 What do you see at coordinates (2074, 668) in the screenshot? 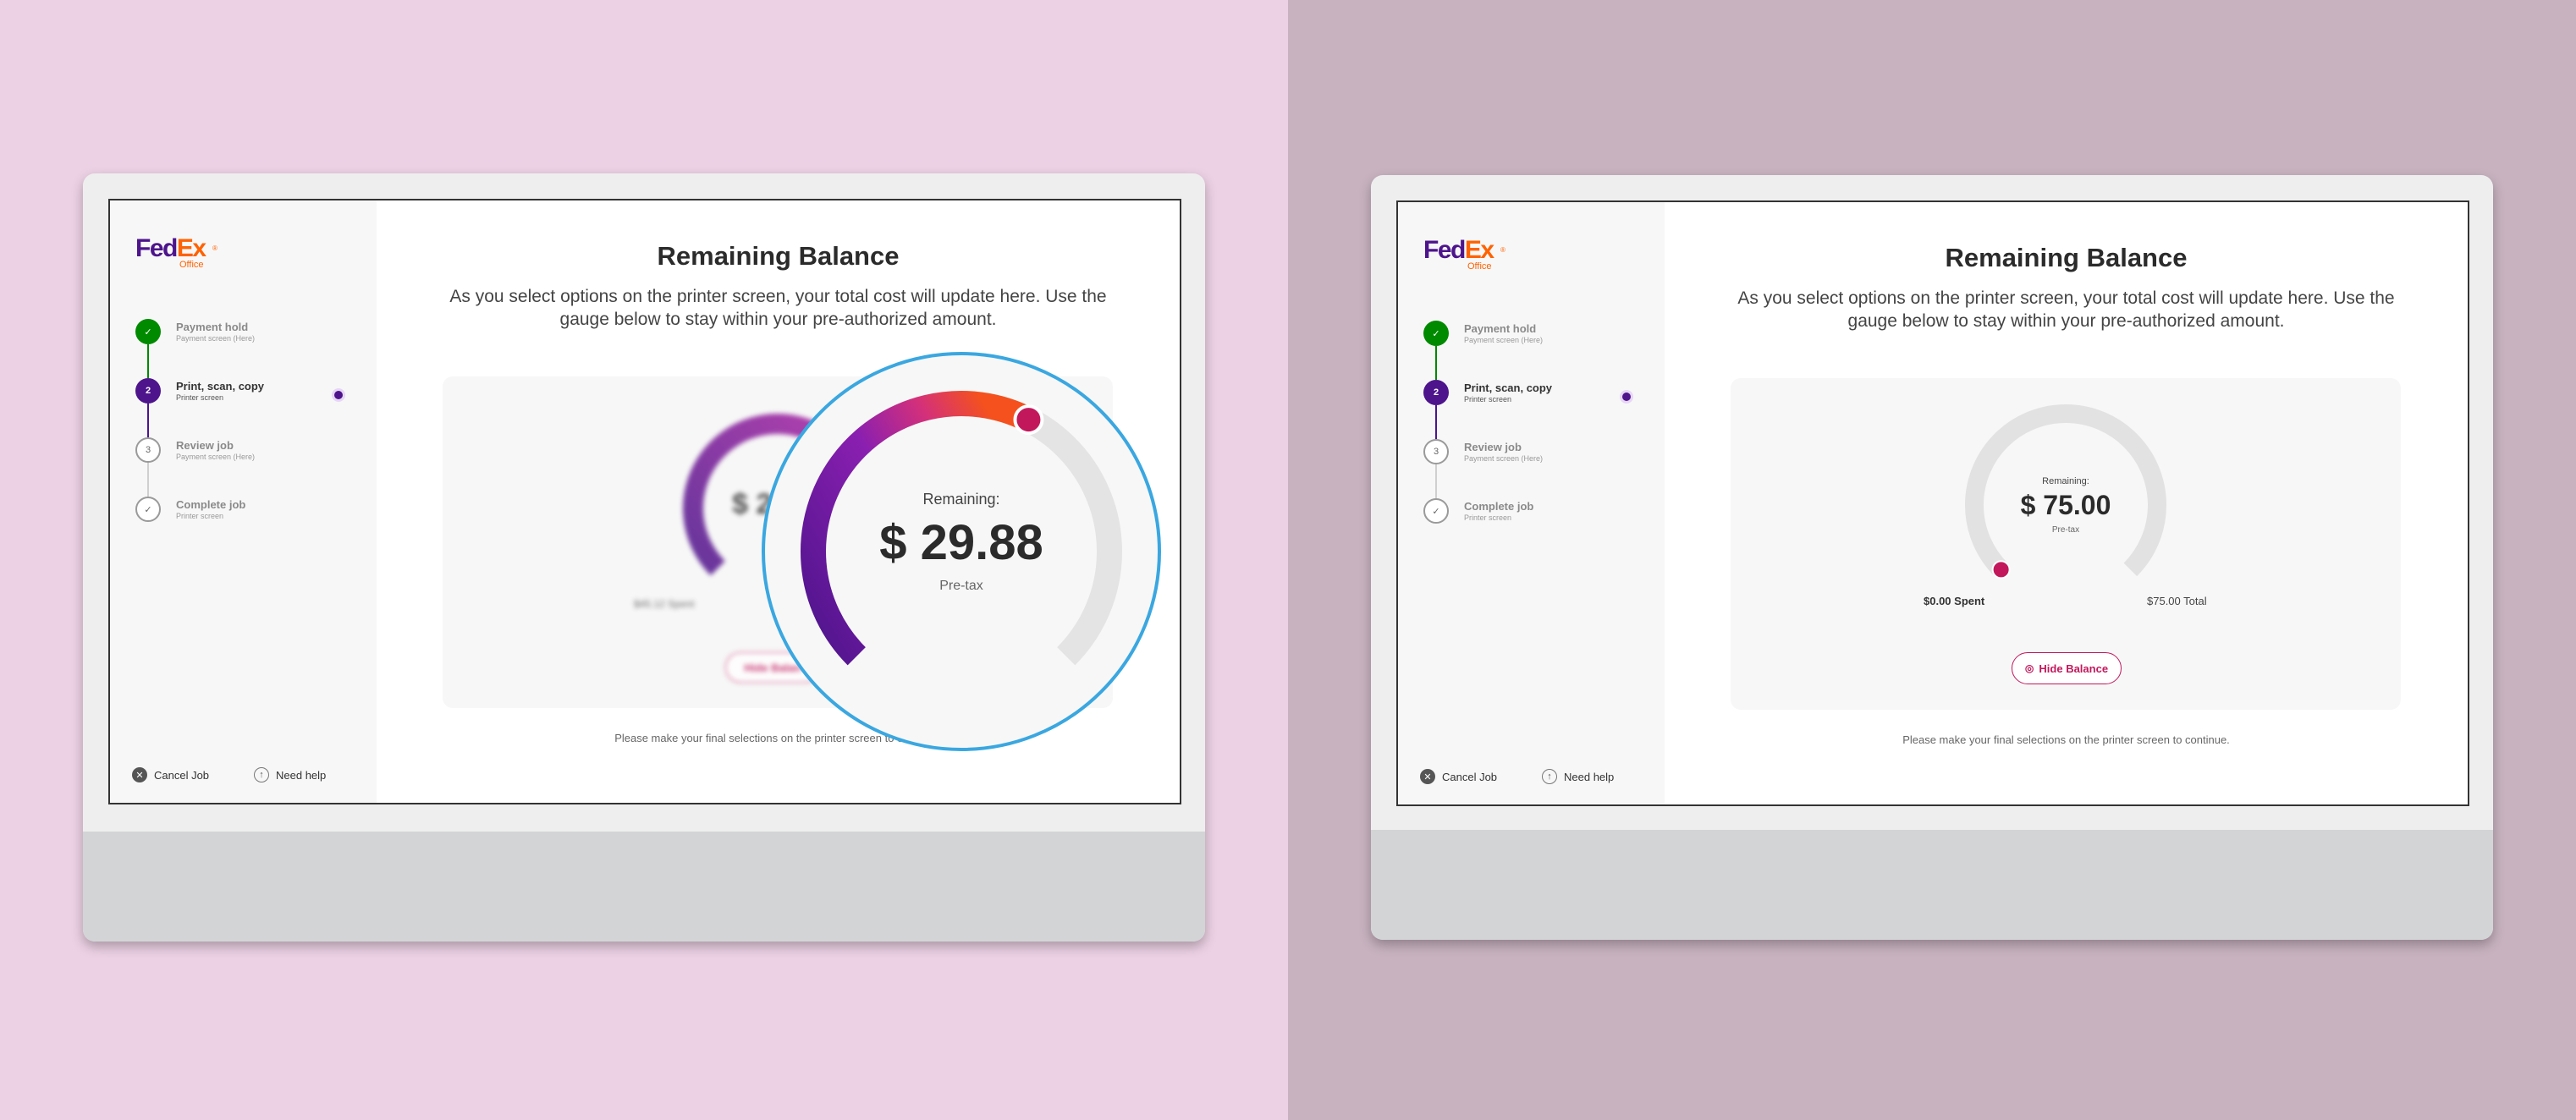
I see `hide-balance-label: Hide Balance` at bounding box center [2074, 668].